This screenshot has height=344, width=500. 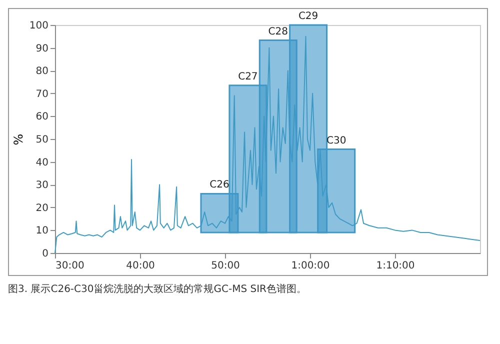 What do you see at coordinates (42, 72) in the screenshot?
I see `y-tick-label: 80` at bounding box center [42, 72].